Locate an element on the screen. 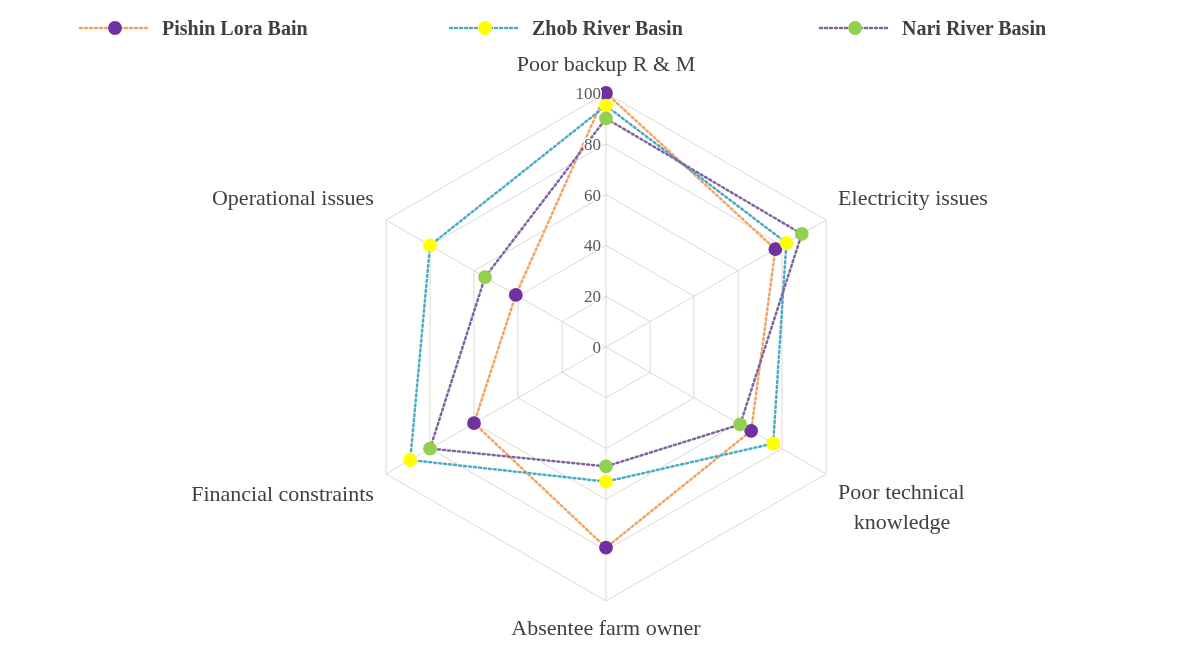 The width and height of the screenshot is (1204, 651). legend-label: Zhob River Basin is located at coordinates (607, 28).